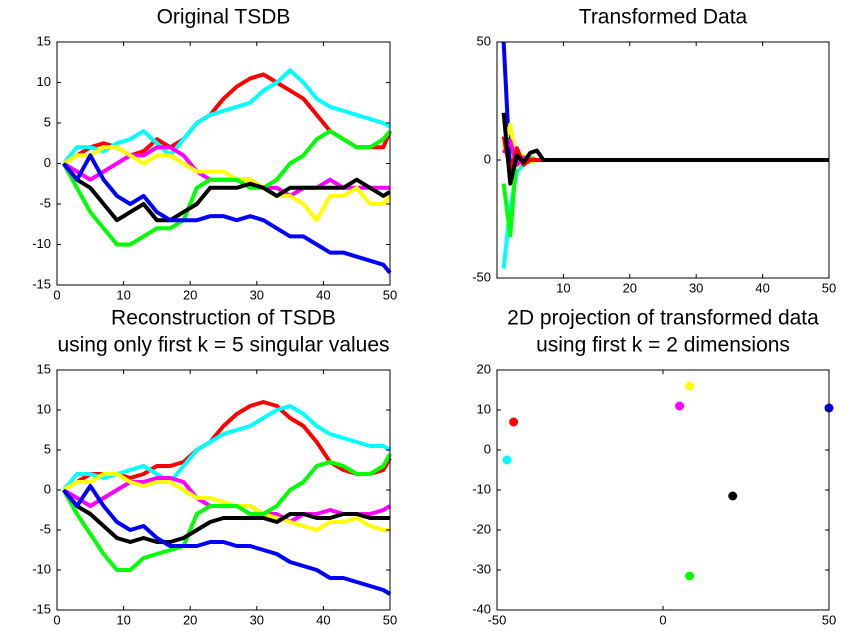  What do you see at coordinates (224, 17) in the screenshot?
I see `chart-title: Original TSDB` at bounding box center [224, 17].